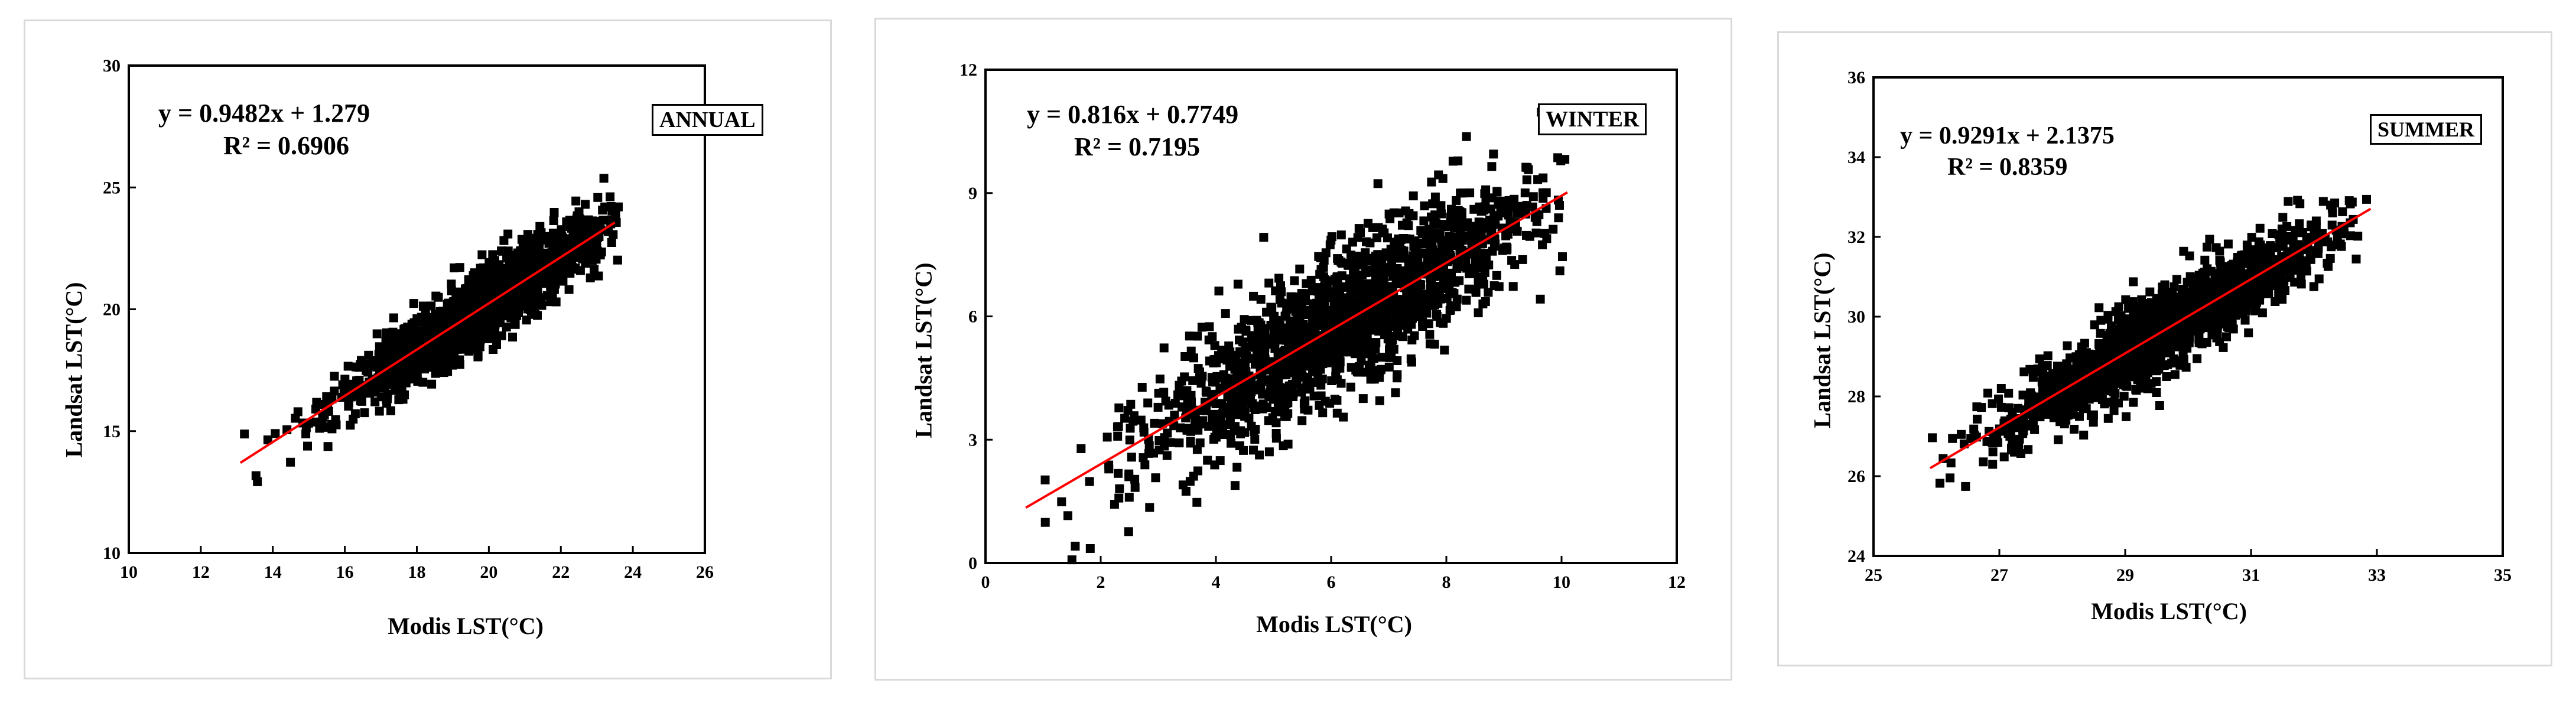  Describe the element at coordinates (707, 120) in the screenshot. I see `season-label-annual: ANNUAL` at that location.